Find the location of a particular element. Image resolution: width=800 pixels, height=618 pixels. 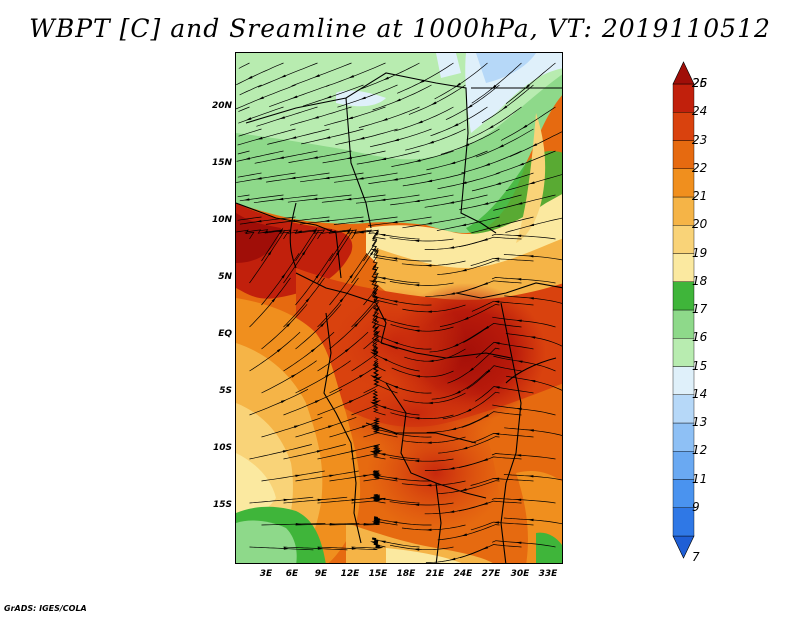

colorbar-label: 11 is located at coordinates (700, 478).